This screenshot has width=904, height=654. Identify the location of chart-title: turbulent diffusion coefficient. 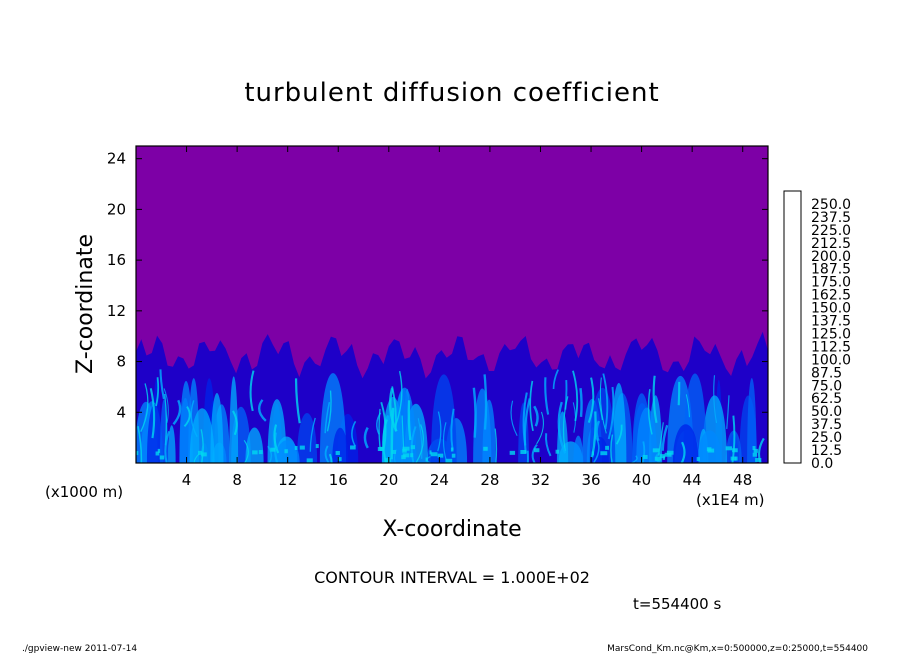
(451, 93).